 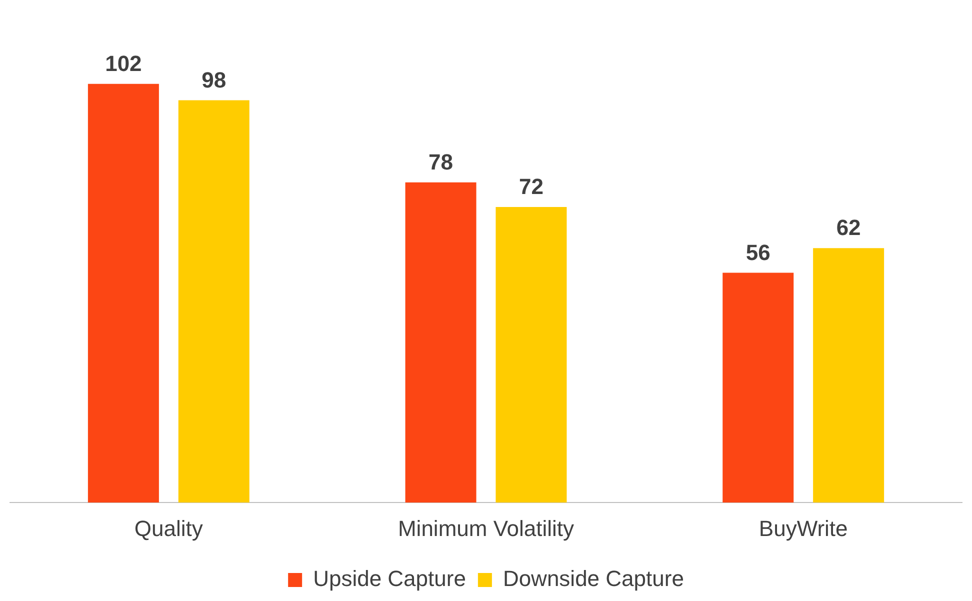 I want to click on data-label: 78, so click(x=441, y=161).